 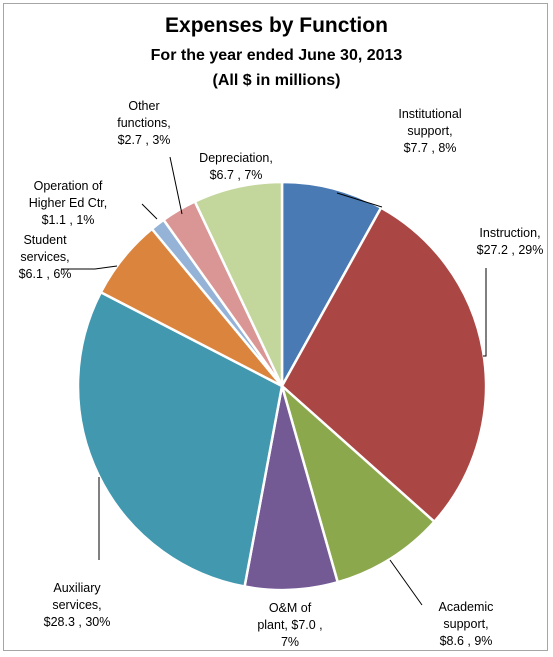 I want to click on data-label-institutional-support: Institutional support, $7.7 , 8%, so click(x=429, y=131).